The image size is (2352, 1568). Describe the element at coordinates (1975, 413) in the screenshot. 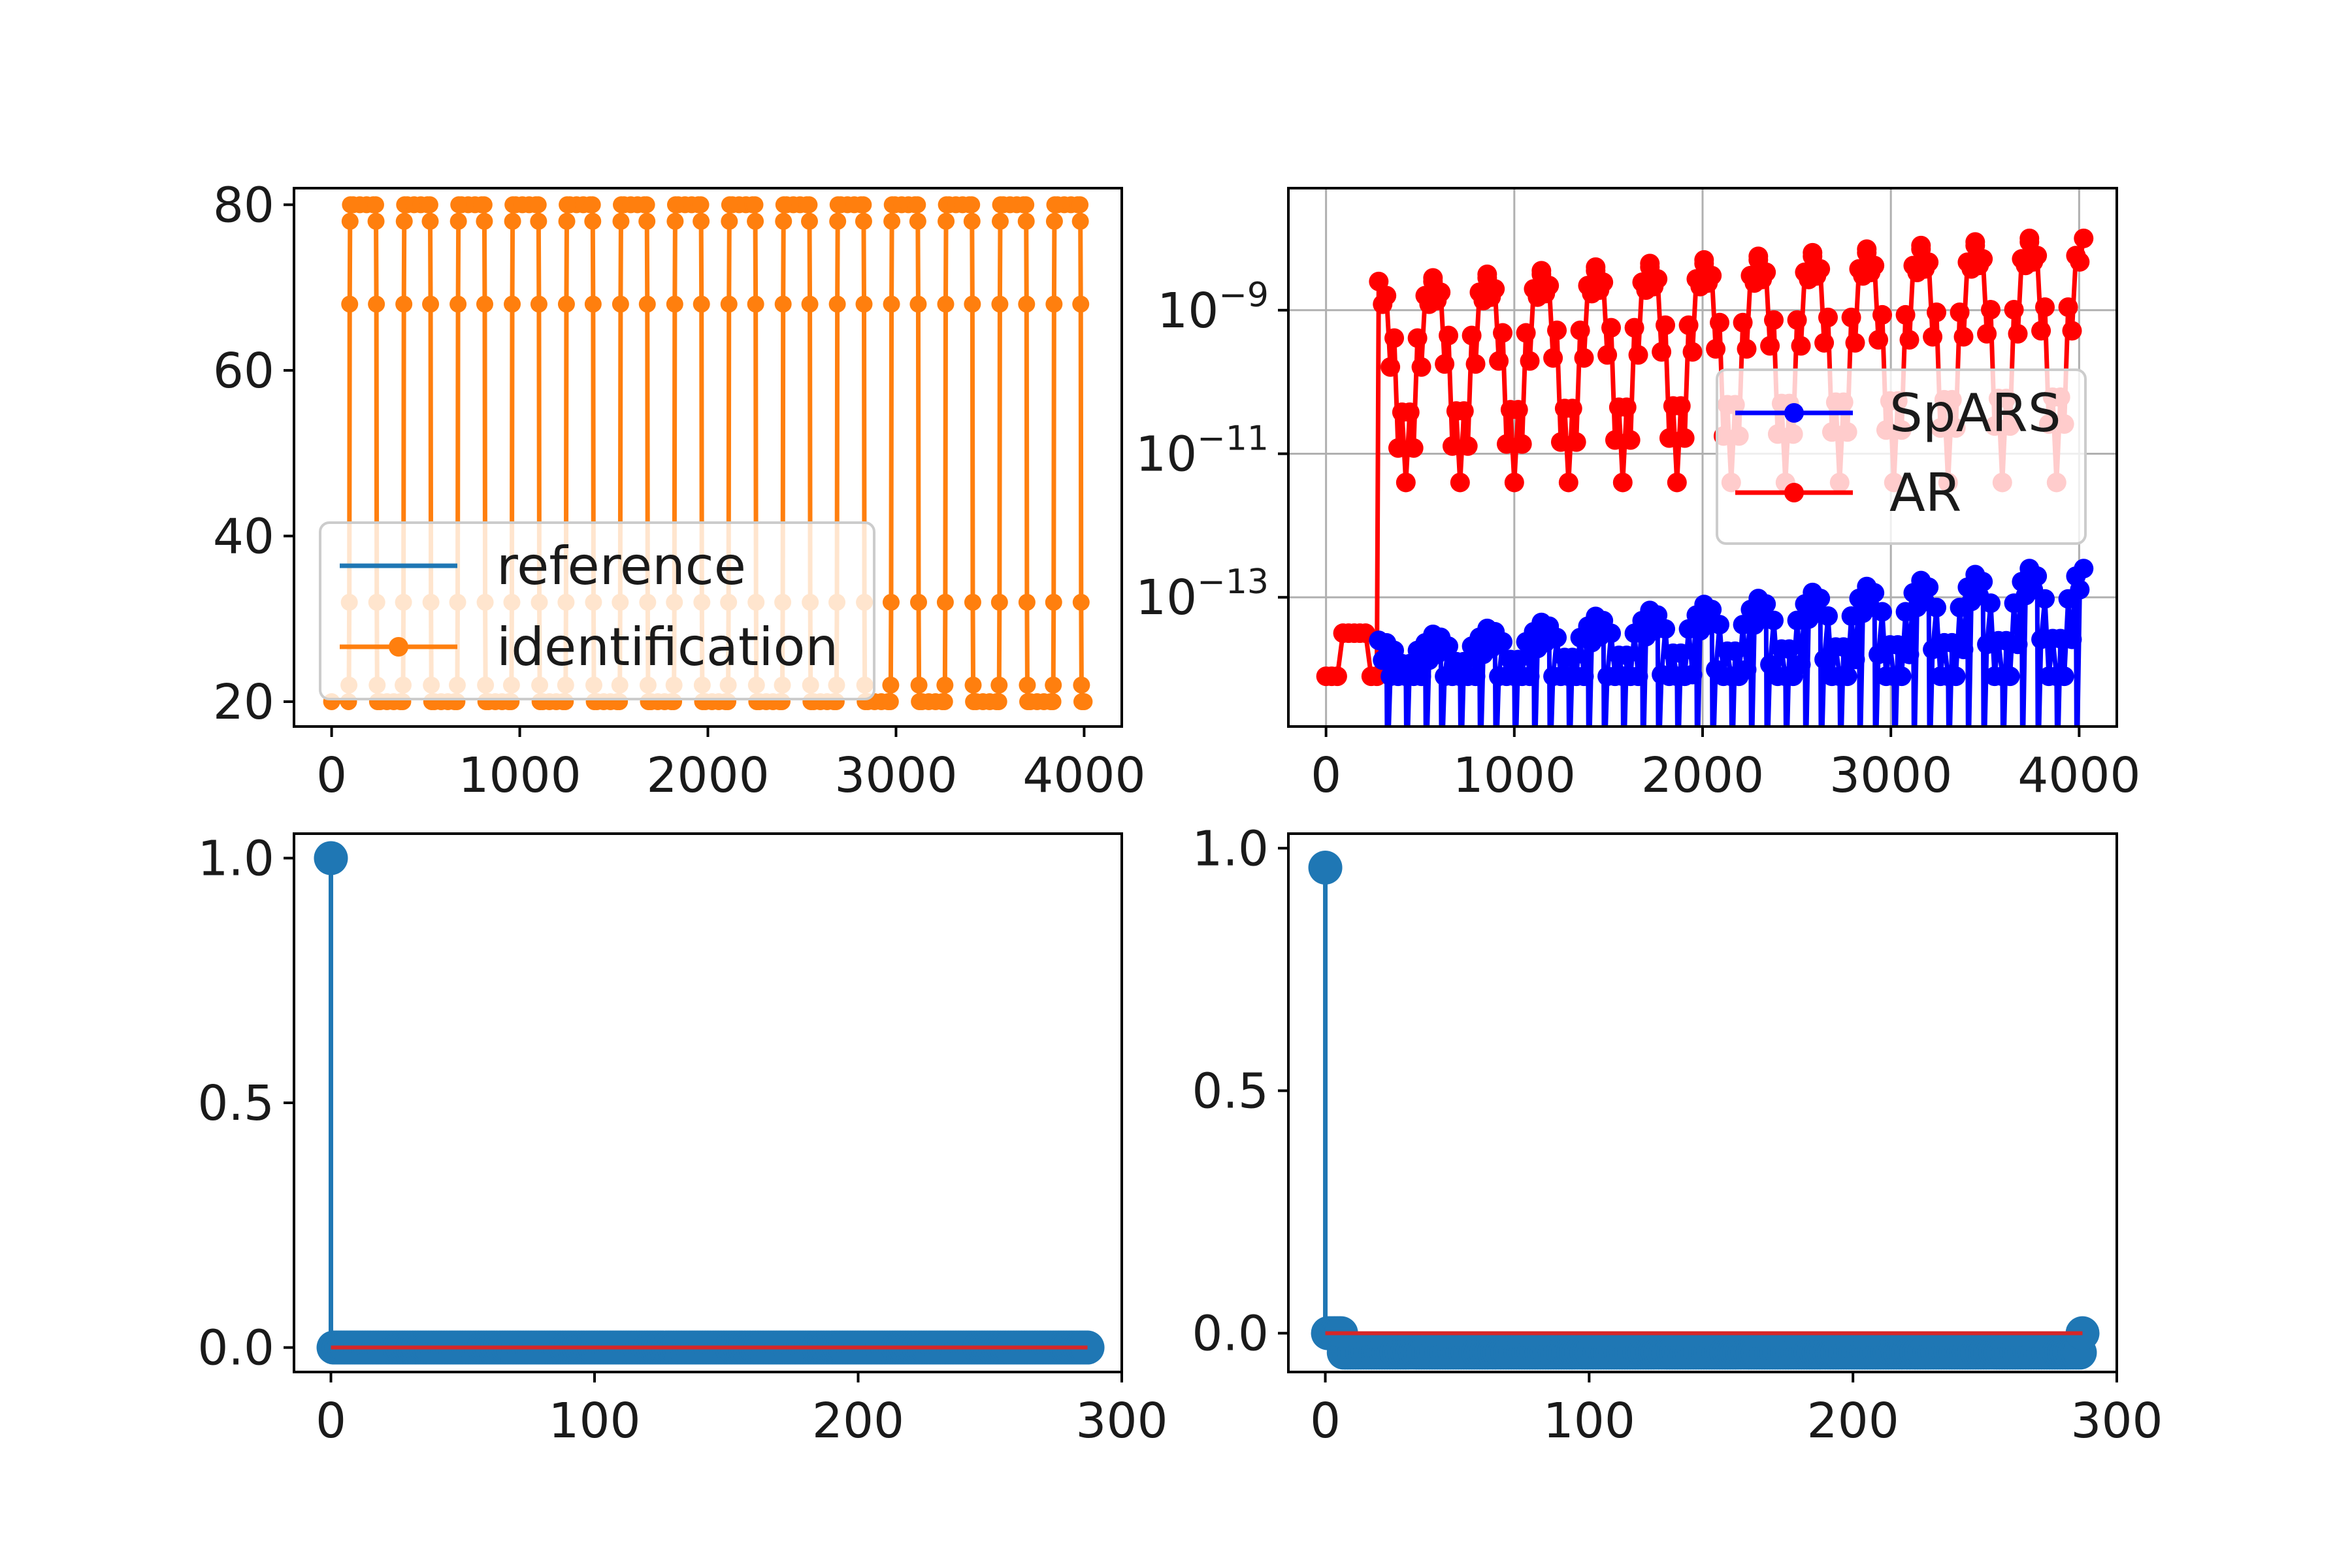

I see `legend-label-spars: SpARS` at that location.